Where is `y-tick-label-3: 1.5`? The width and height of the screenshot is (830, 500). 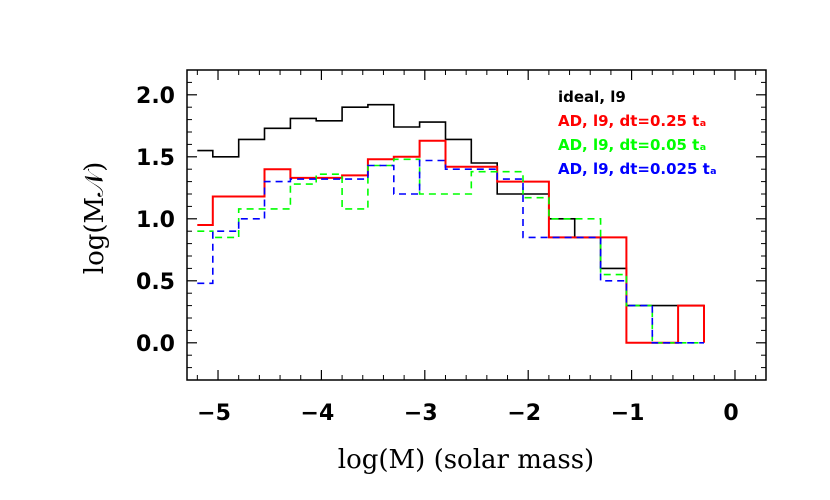
y-tick-label-3: 1.5 is located at coordinates (155, 158).